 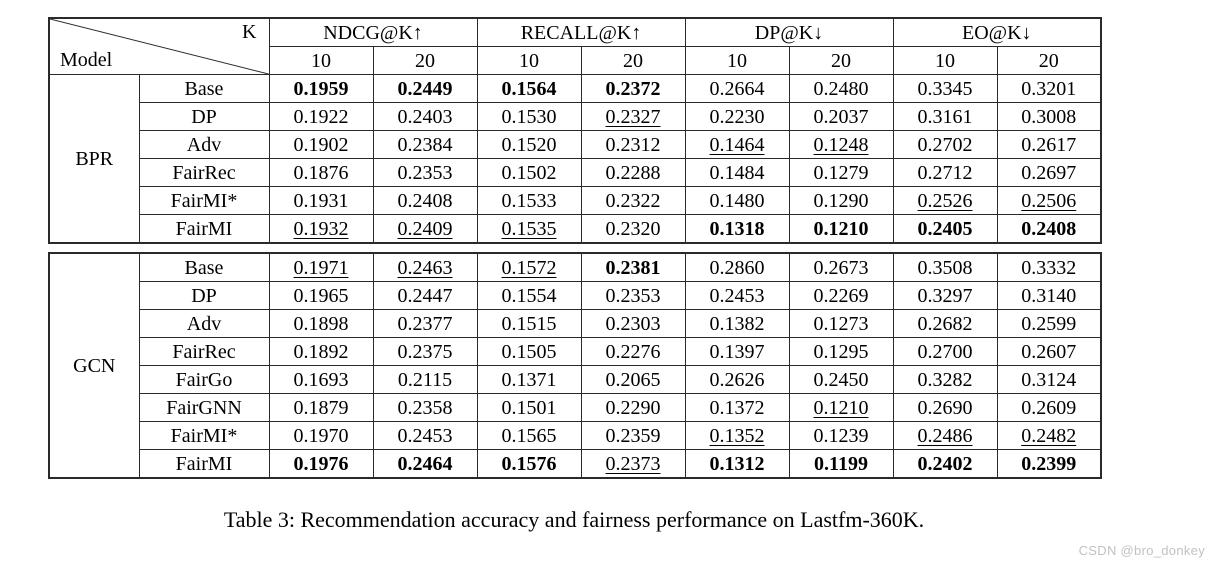 What do you see at coordinates (841, 295) in the screenshot?
I see `metric-value-cell: 0.2269` at bounding box center [841, 295].